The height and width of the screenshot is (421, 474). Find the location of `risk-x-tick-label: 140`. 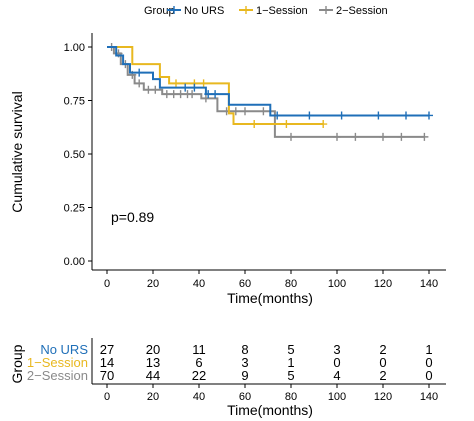

risk-x-tick-label: 140 is located at coordinates (429, 397).